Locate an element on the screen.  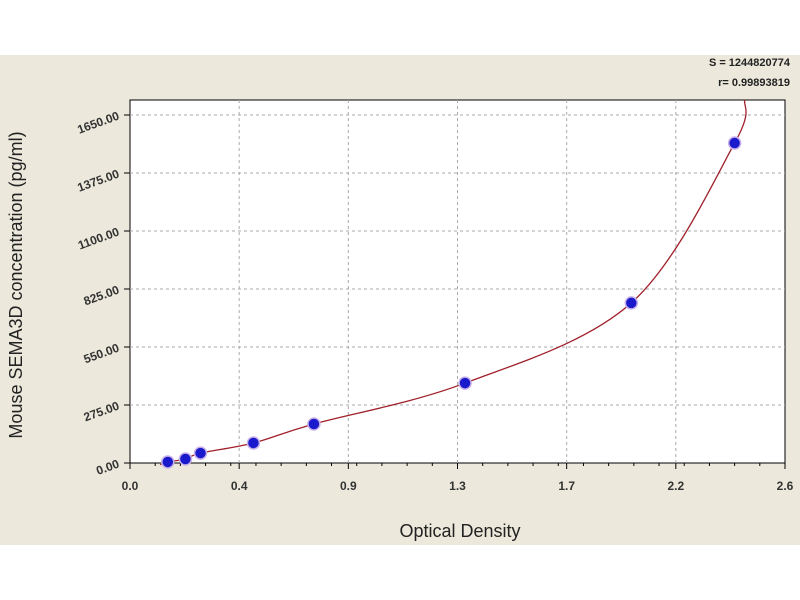
x-tick-label: 2.6 is located at coordinates (785, 486).